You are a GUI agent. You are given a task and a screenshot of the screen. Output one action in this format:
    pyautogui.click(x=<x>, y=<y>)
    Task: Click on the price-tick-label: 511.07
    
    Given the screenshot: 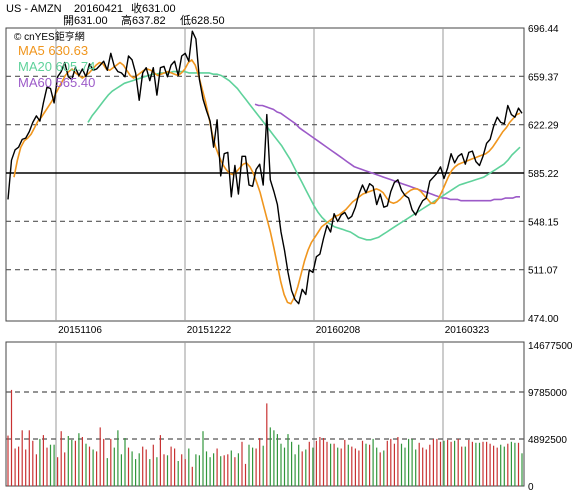 What is the action you would take?
    pyautogui.click(x=543, y=271)
    